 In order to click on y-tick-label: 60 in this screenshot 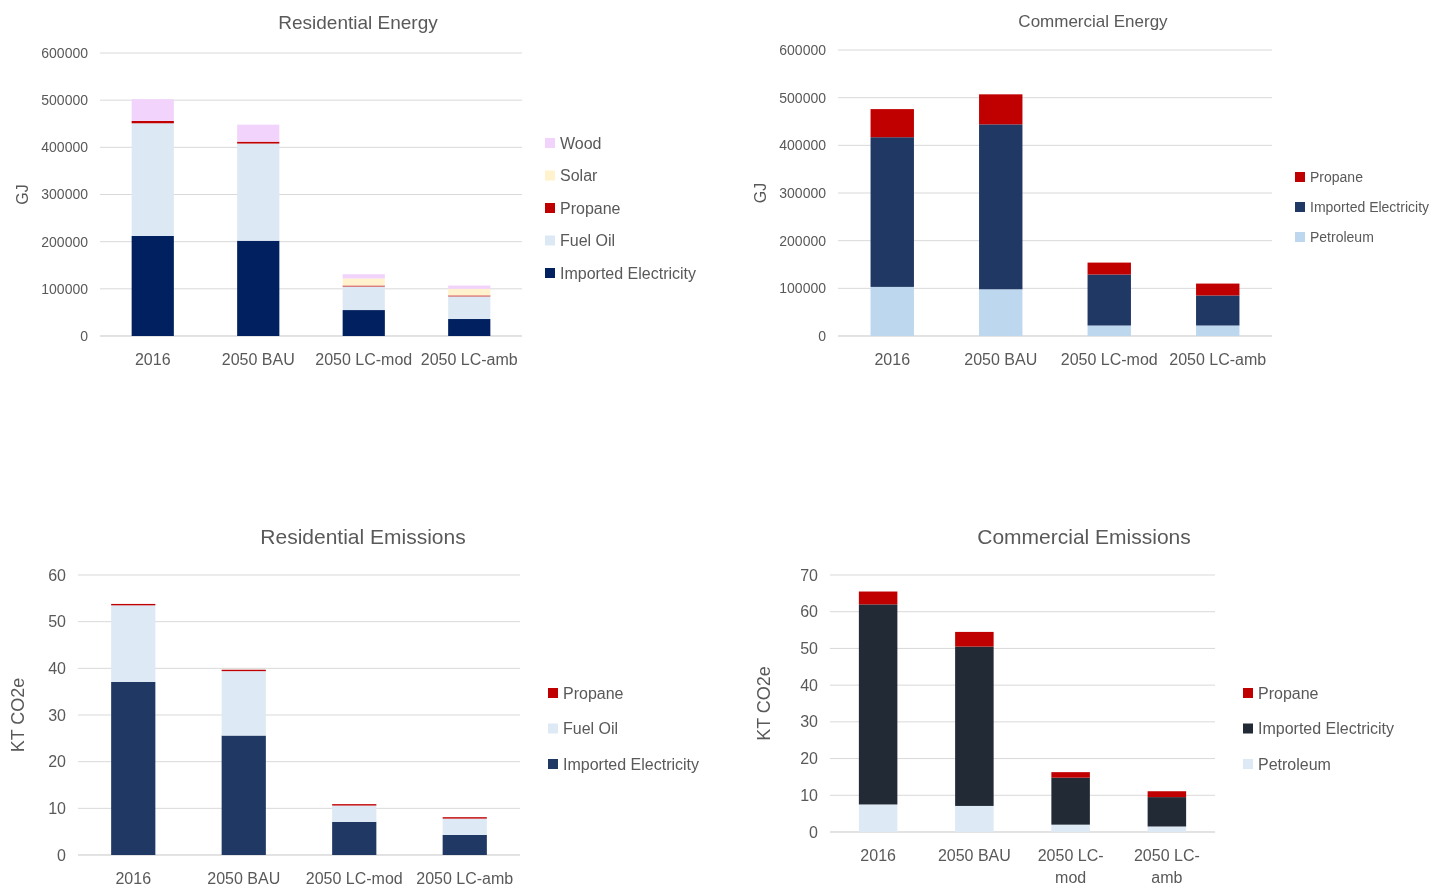, I will do `click(57, 575)`.